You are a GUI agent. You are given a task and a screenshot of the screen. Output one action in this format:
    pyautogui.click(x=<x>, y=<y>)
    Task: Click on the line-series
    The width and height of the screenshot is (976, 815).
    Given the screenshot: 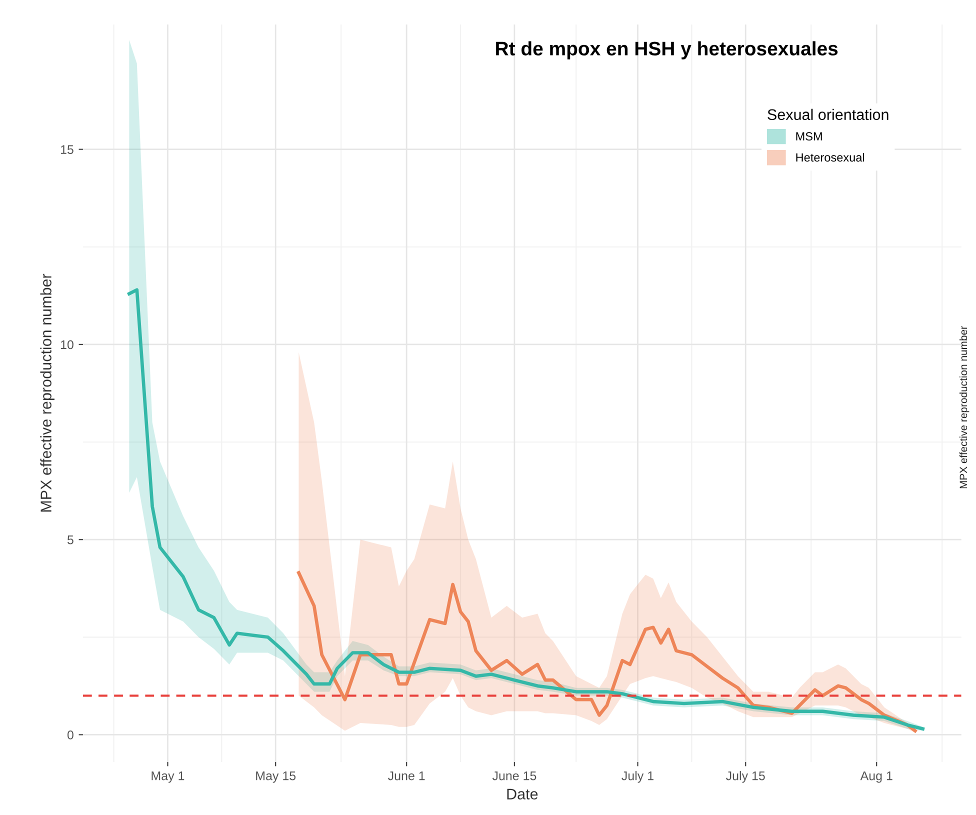 What is the action you would take?
    pyautogui.click(x=607, y=651)
    